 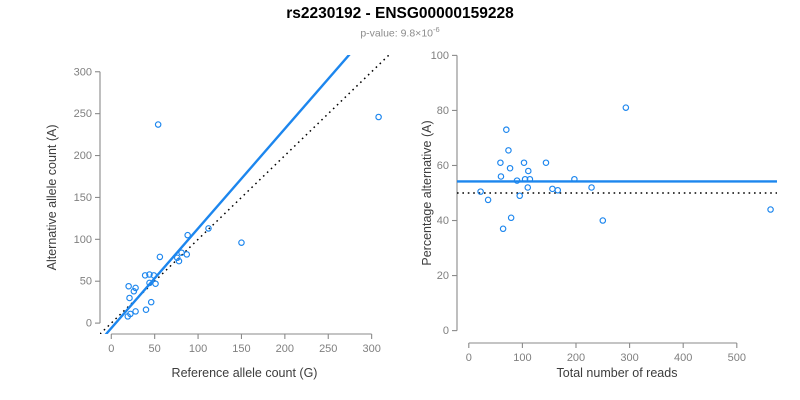 What do you see at coordinates (400, 13) in the screenshot?
I see `chart-title: rs2230192 - ENSG00000159228` at bounding box center [400, 13].